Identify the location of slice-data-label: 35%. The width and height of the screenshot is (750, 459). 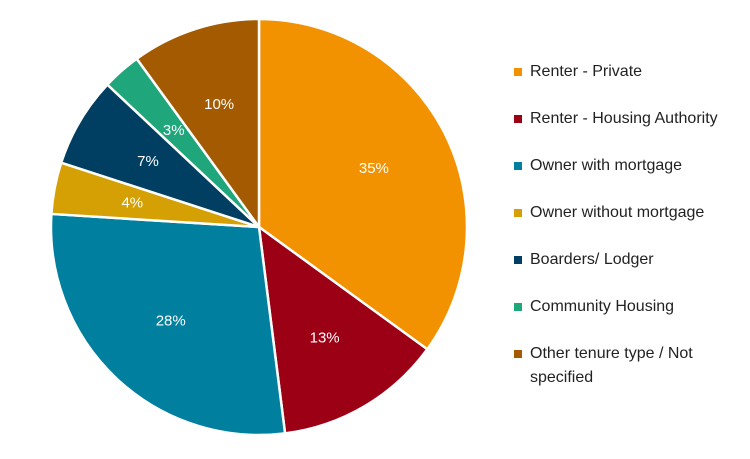
(374, 168).